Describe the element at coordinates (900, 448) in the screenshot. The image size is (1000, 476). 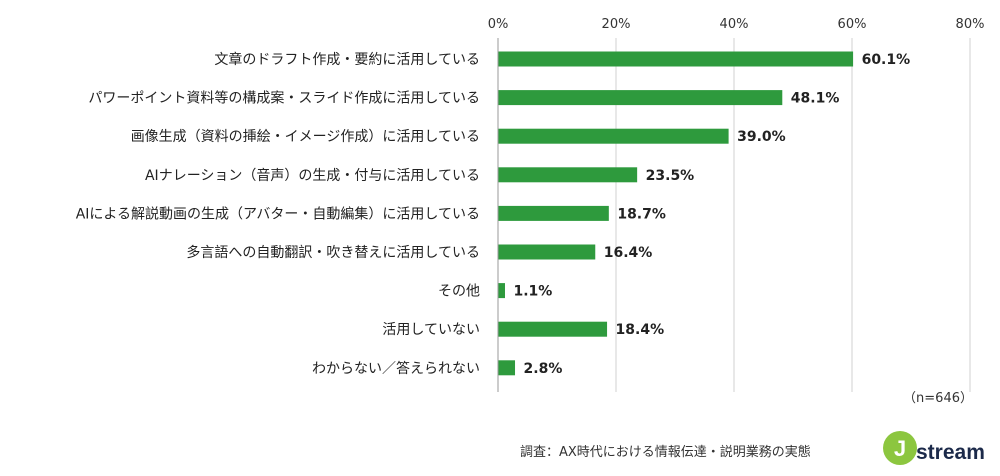
I see `svg-text: J` at that location.